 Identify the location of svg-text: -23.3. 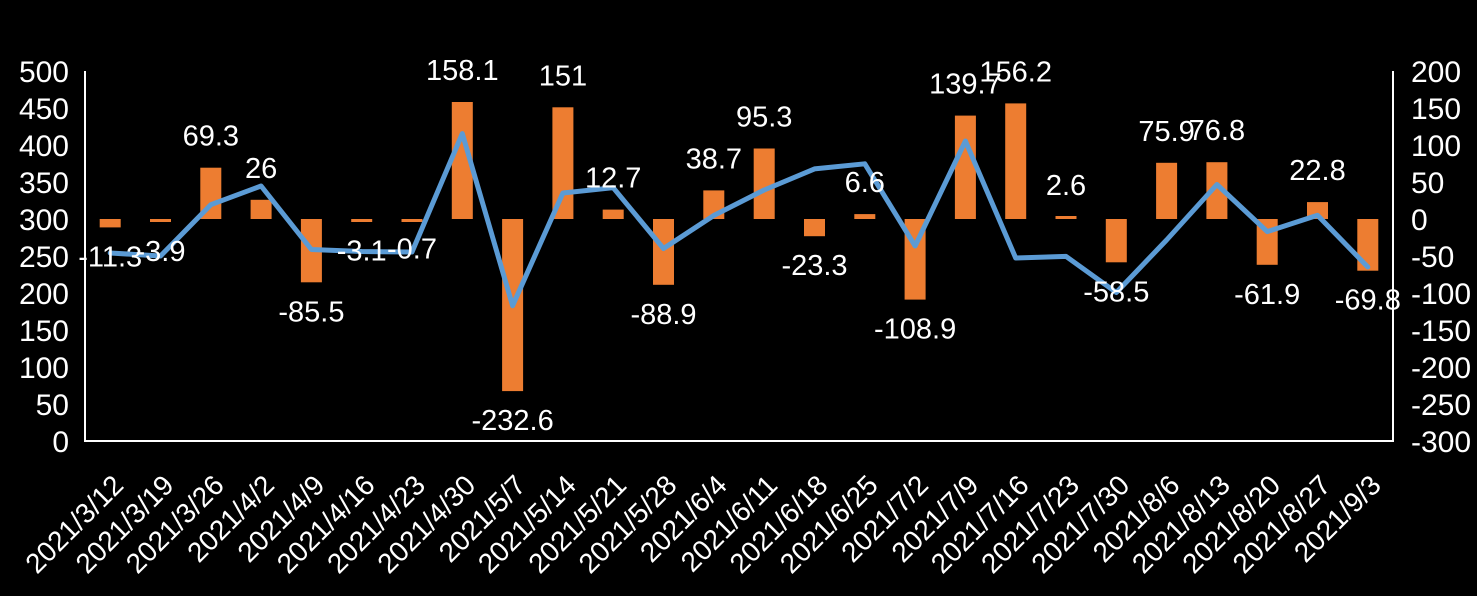
(814, 266).